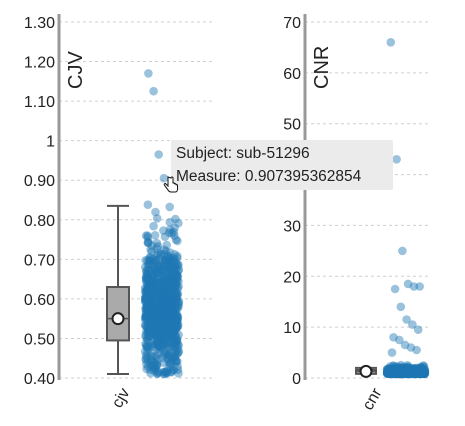 Image resolution: width=465 pixels, height=426 pixels. What do you see at coordinates (292, 125) in the screenshot?
I see `y-tick-label: 50` at bounding box center [292, 125].